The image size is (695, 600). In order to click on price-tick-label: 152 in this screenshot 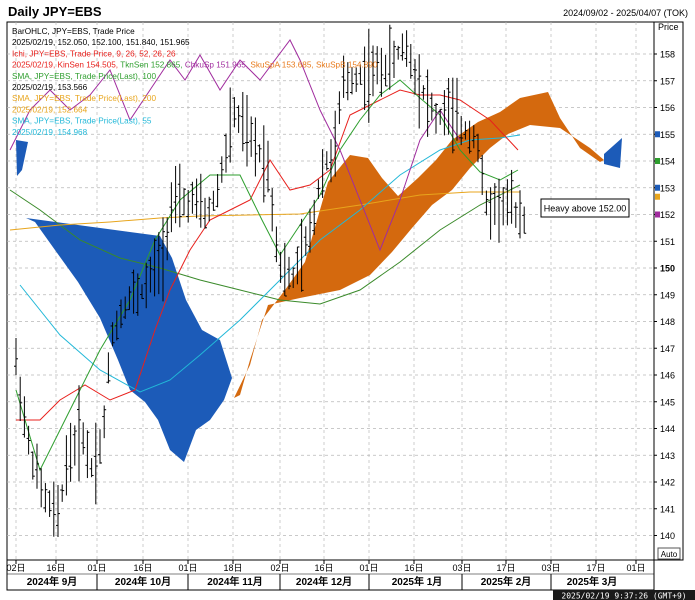, I will do `click(667, 215)`.